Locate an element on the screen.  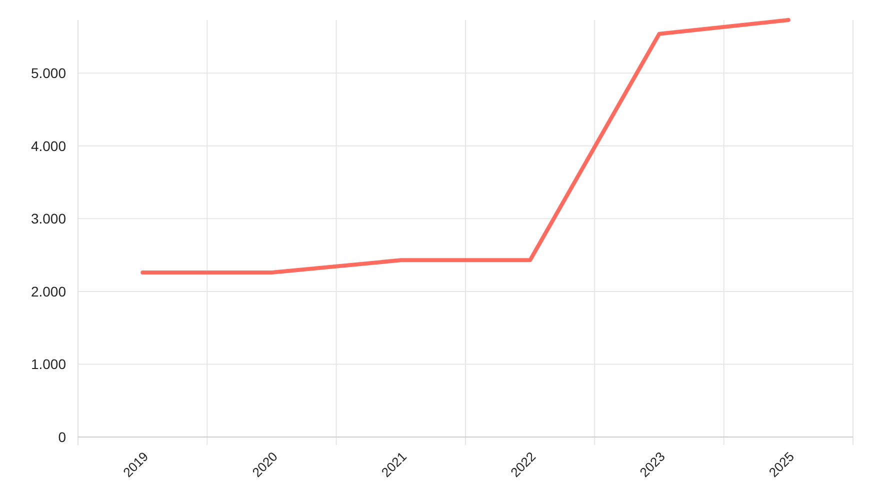
y-tick-label: 1.000 is located at coordinates (48, 364).